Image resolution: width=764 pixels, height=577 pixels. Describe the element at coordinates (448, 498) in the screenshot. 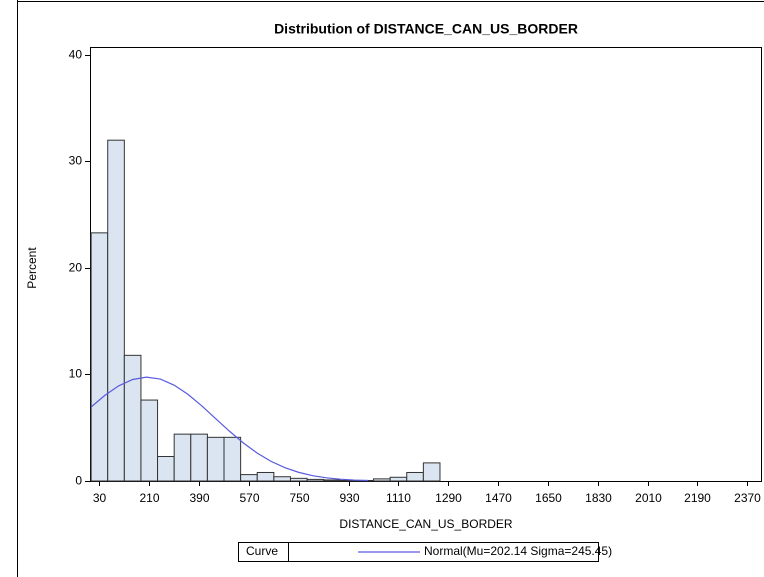

I see `x-tick-label: 1290` at that location.